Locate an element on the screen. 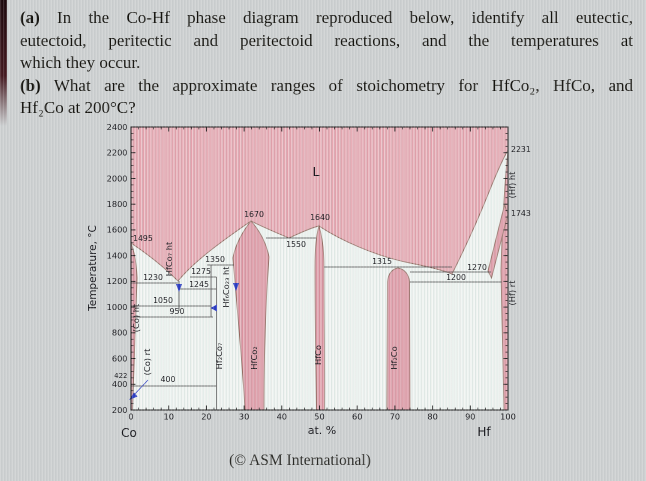 Image resolution: width=646 pixels, height=481 pixels. y-tick-label: 1200 is located at coordinates (117, 281).